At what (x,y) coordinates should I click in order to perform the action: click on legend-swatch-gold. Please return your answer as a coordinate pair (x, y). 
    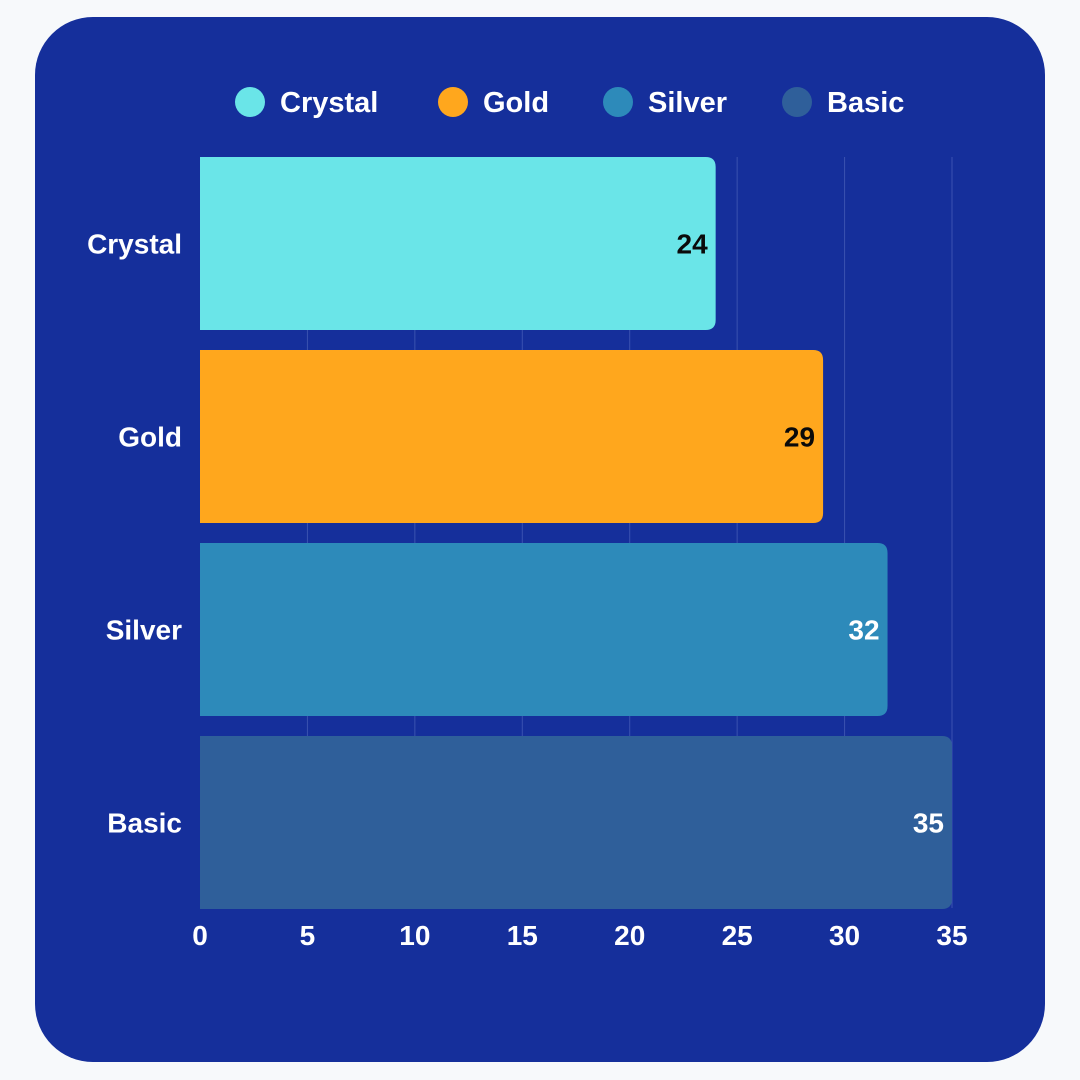
    Looking at the image, I should click on (453, 102).